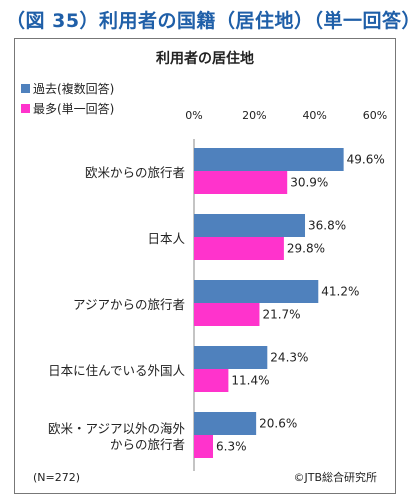 The width and height of the screenshot is (411, 502). Describe the element at coordinates (67, 98) in the screenshot. I see `legend: 過去(複数回答) 最多(単一回答)` at that location.